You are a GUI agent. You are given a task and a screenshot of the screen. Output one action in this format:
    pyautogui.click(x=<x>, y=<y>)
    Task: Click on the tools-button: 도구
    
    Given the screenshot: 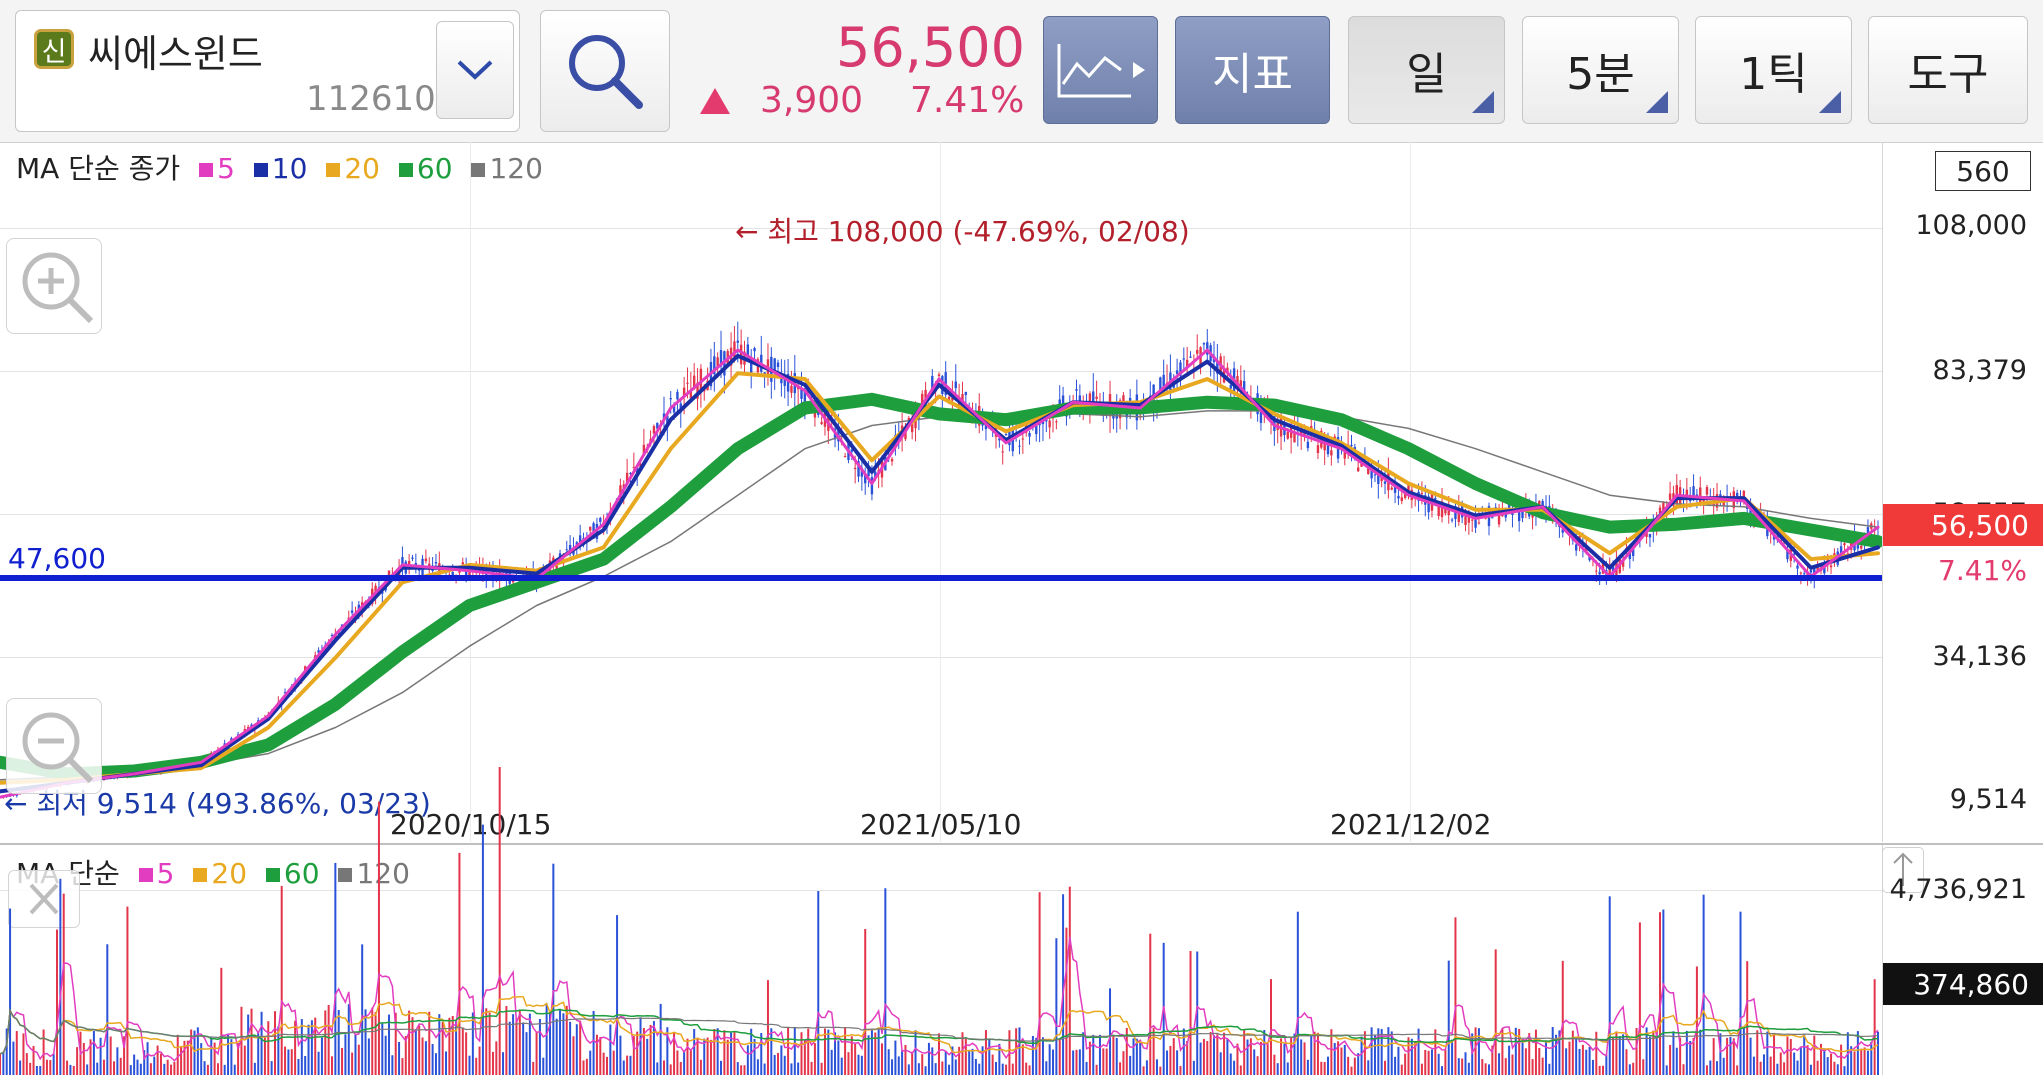 What is the action you would take?
    pyautogui.click(x=1948, y=70)
    